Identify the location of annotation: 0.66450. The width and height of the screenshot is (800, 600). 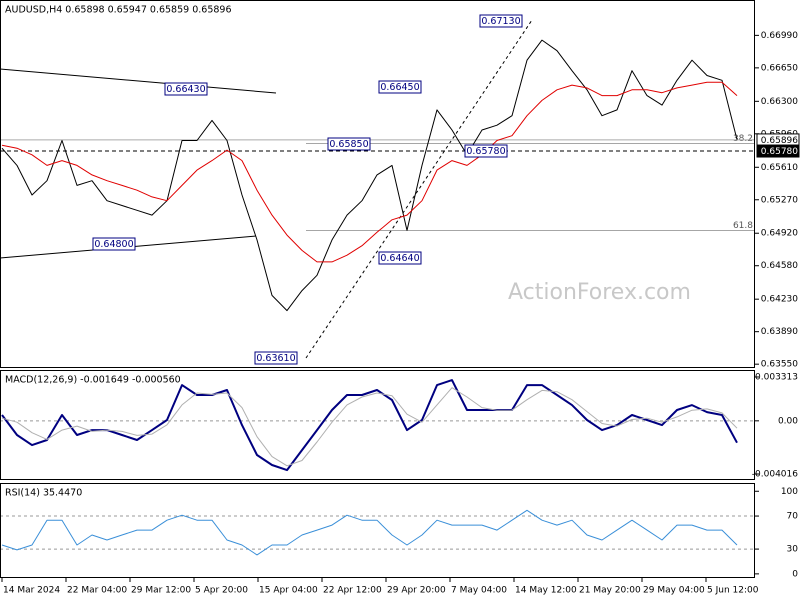
(399, 87).